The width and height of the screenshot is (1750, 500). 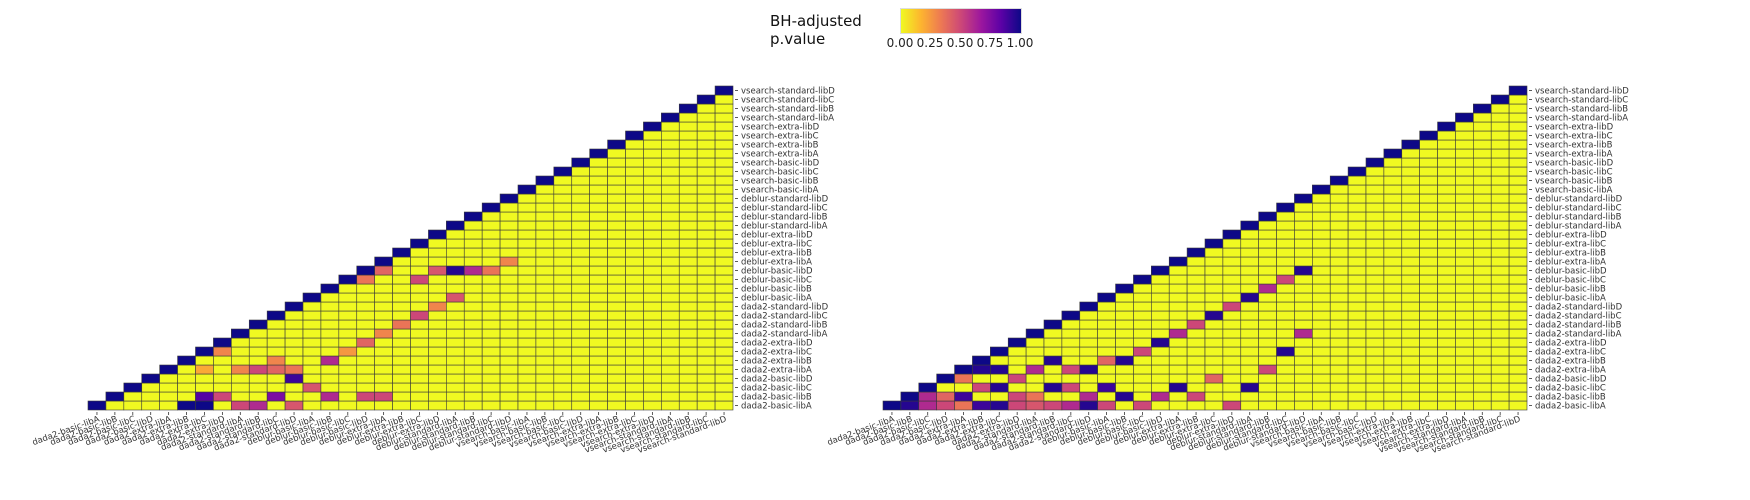 I want to click on y-axis-label: deblur-extra-libC, so click(x=1570, y=245).